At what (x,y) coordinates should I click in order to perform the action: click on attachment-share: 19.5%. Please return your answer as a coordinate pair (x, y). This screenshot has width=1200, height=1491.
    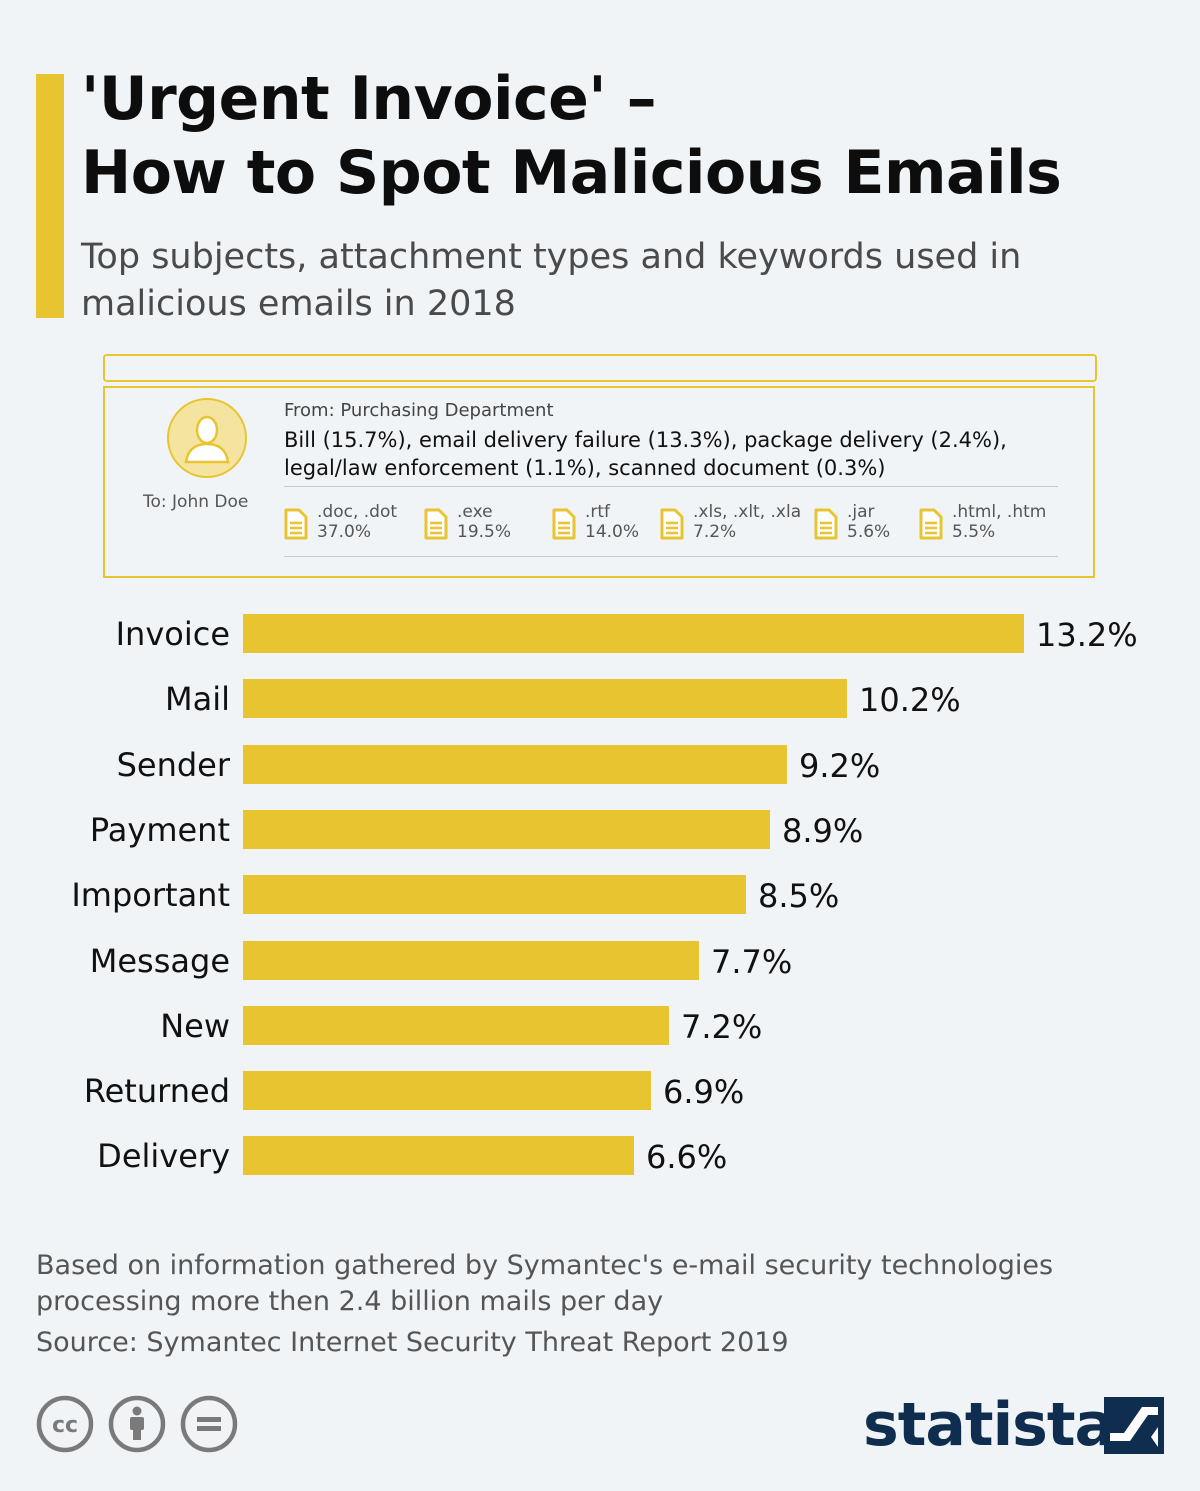
    Looking at the image, I should click on (484, 532).